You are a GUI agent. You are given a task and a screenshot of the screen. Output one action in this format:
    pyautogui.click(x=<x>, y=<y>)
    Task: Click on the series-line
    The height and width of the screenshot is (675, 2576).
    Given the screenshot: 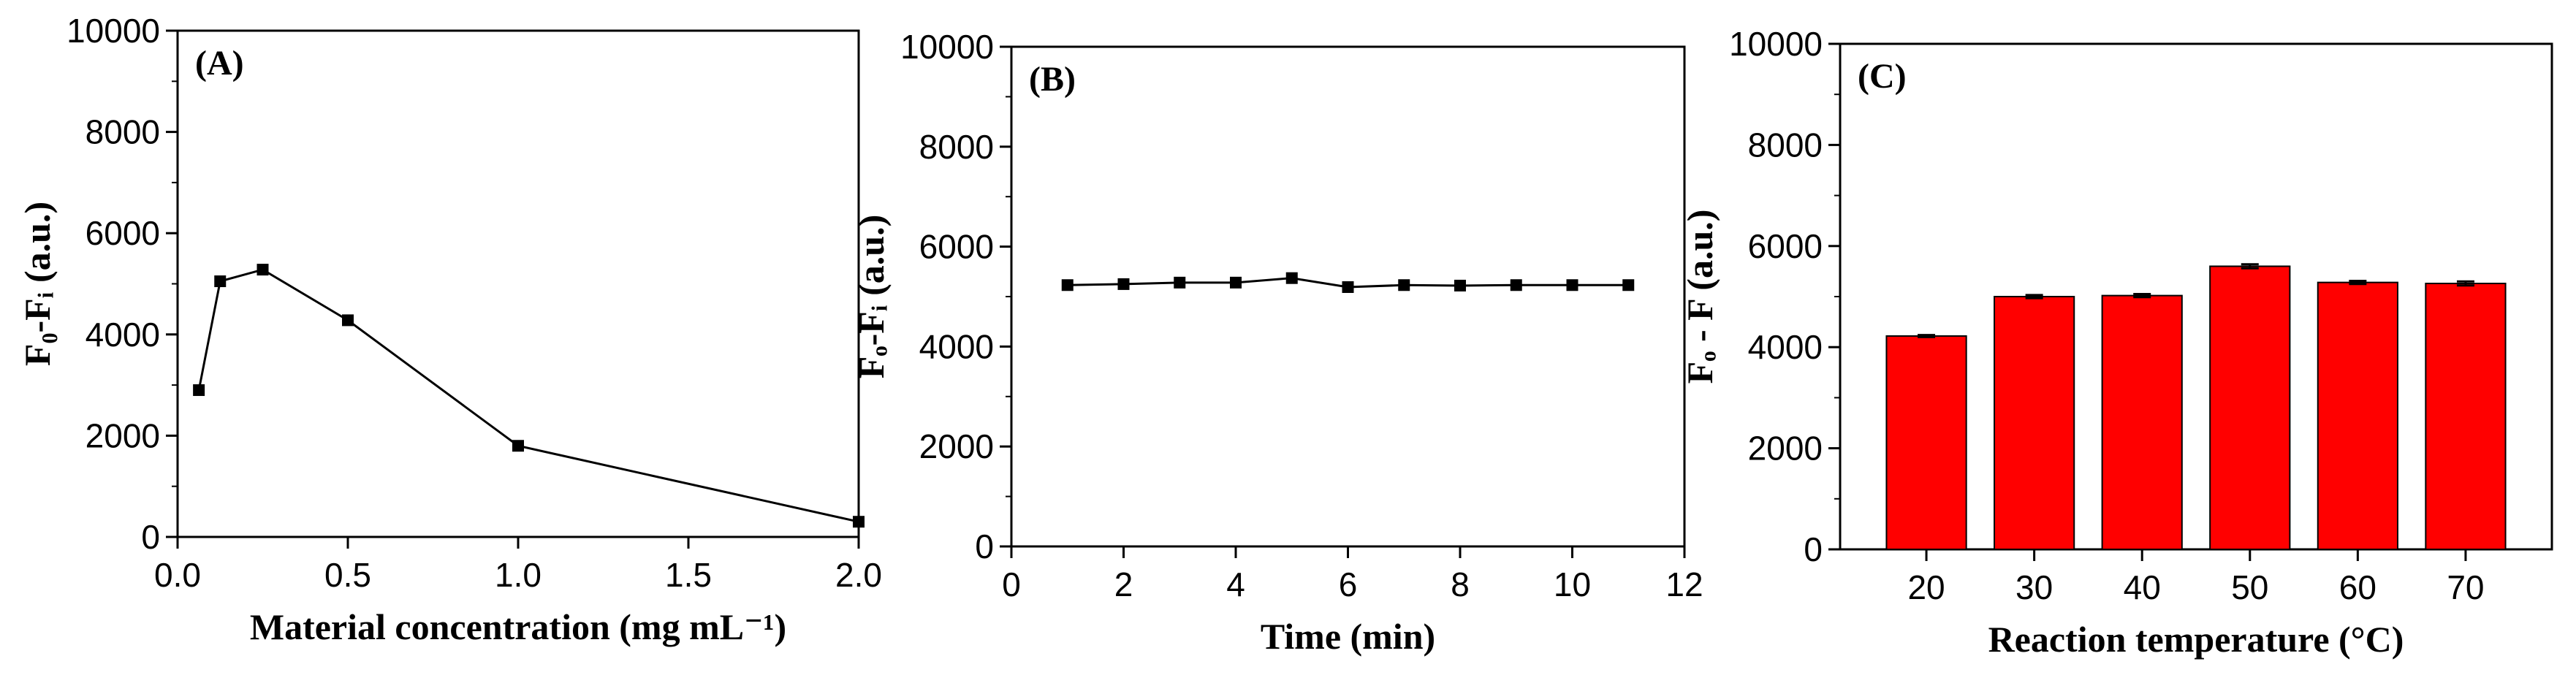 What is the action you would take?
    pyautogui.click(x=528, y=396)
    